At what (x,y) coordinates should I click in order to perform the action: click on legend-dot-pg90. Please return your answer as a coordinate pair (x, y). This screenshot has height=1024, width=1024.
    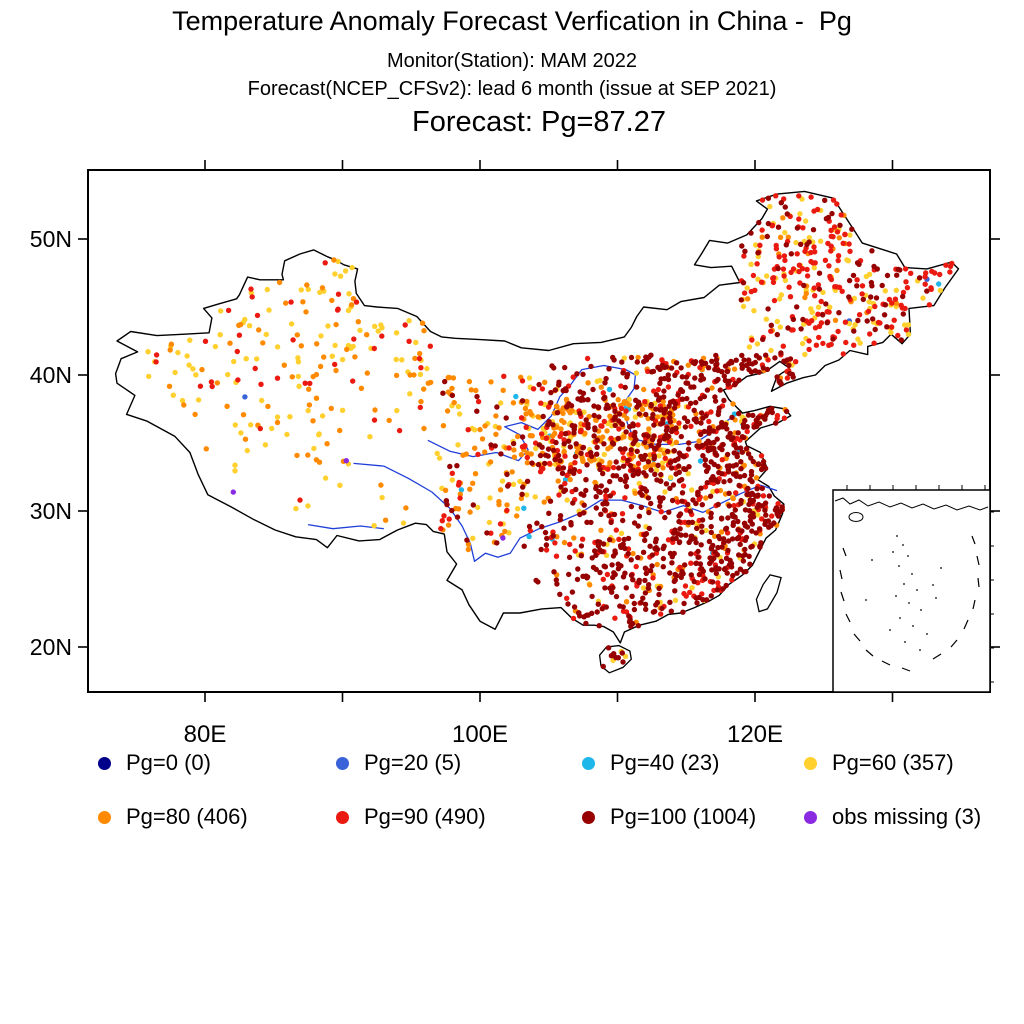
    Looking at the image, I should click on (342, 817).